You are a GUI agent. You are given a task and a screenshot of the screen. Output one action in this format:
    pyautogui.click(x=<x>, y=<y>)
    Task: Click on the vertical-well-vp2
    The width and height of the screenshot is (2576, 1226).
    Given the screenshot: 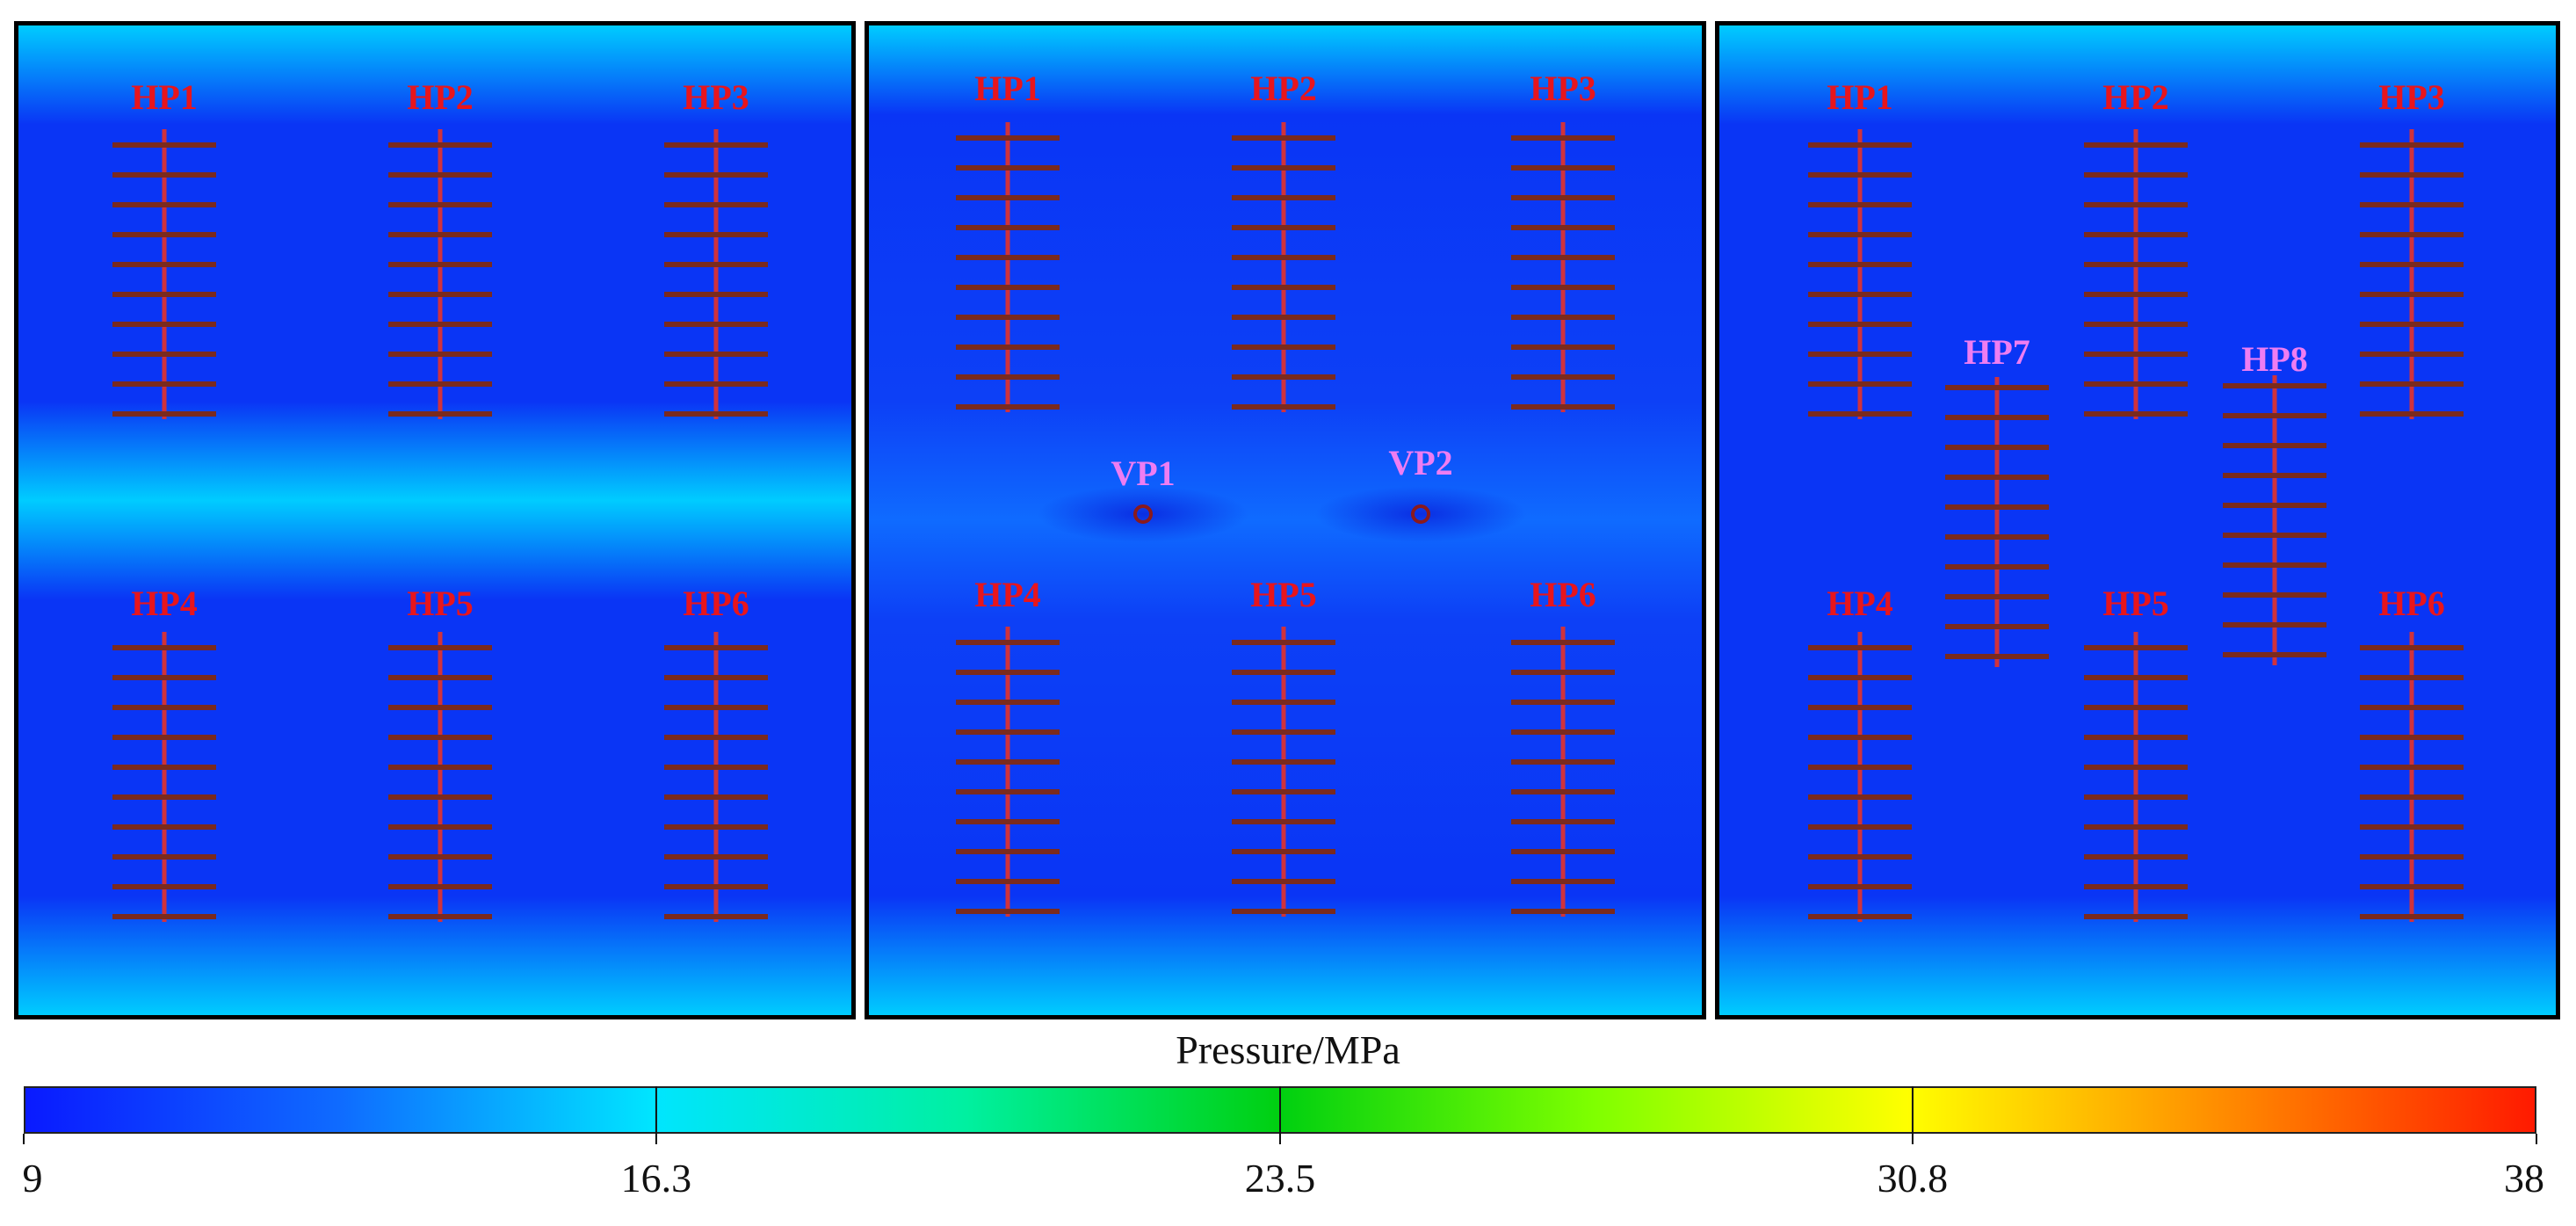 What is the action you would take?
    pyautogui.click(x=1420, y=514)
    